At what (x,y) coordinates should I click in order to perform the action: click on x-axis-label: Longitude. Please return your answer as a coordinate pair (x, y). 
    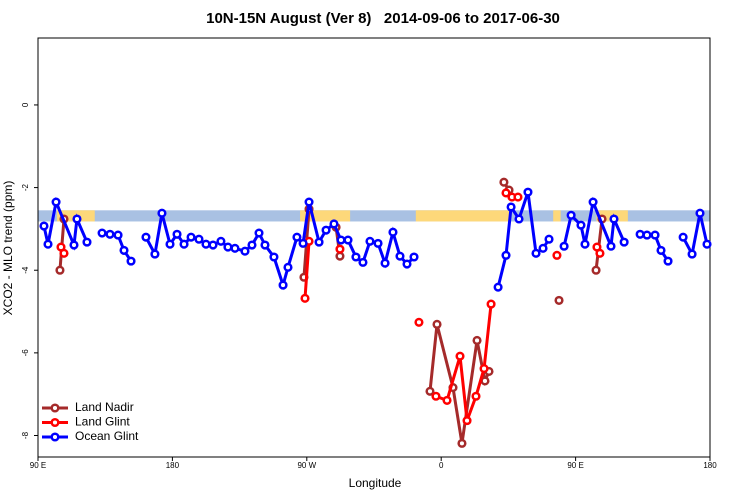
    Looking at the image, I should click on (375, 483).